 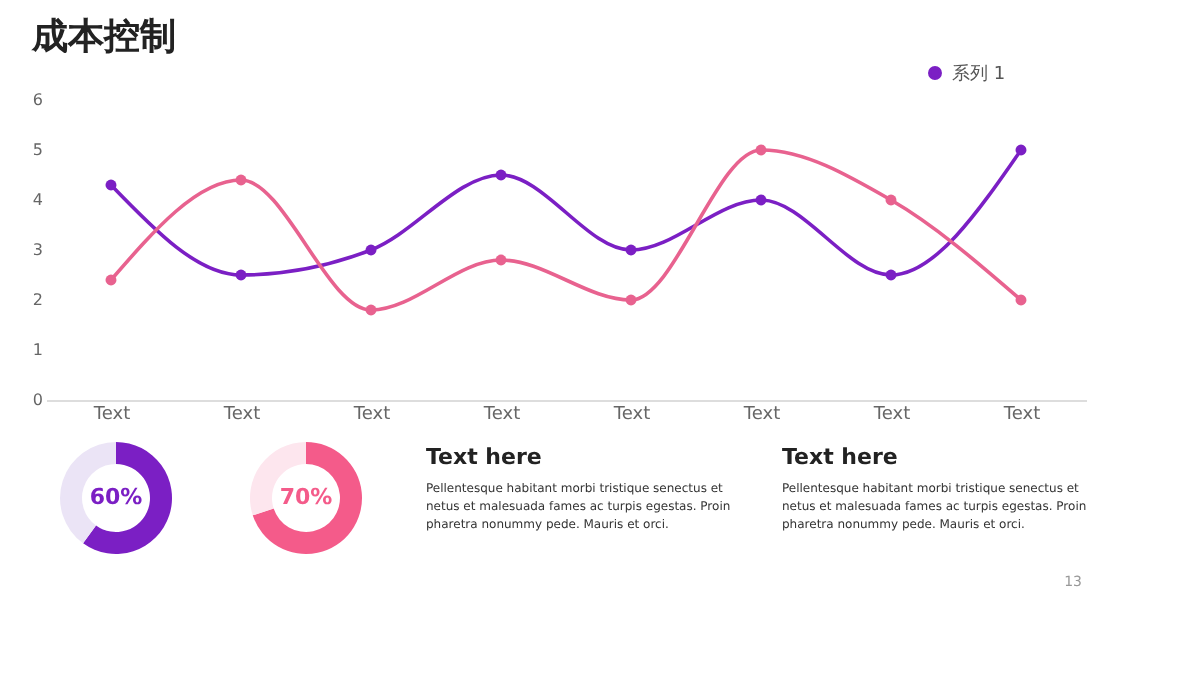 I want to click on data-label: 60%, so click(x=116, y=497).